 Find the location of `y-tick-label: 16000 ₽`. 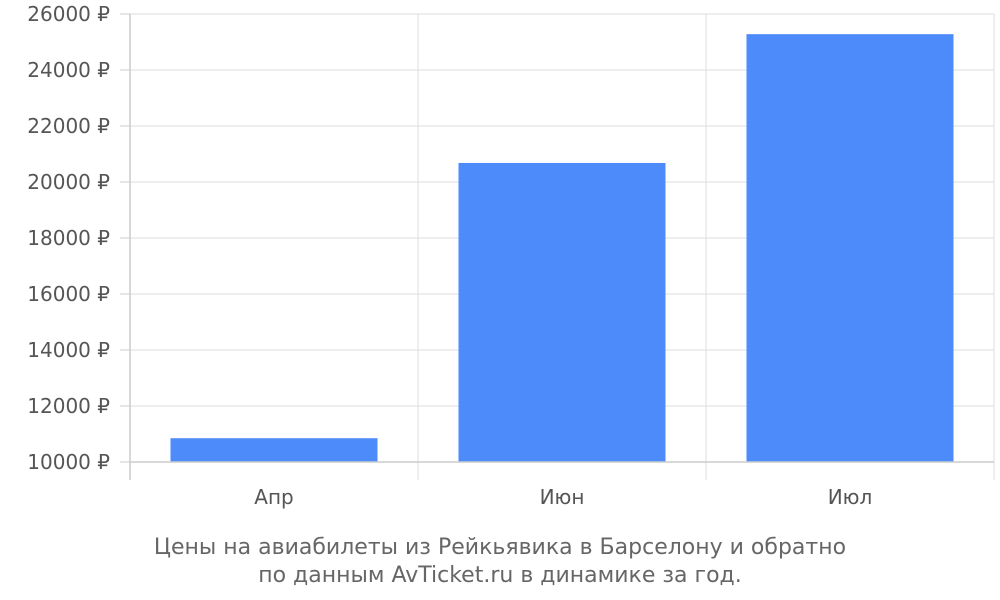

y-tick-label: 16000 ₽ is located at coordinates (68, 294).